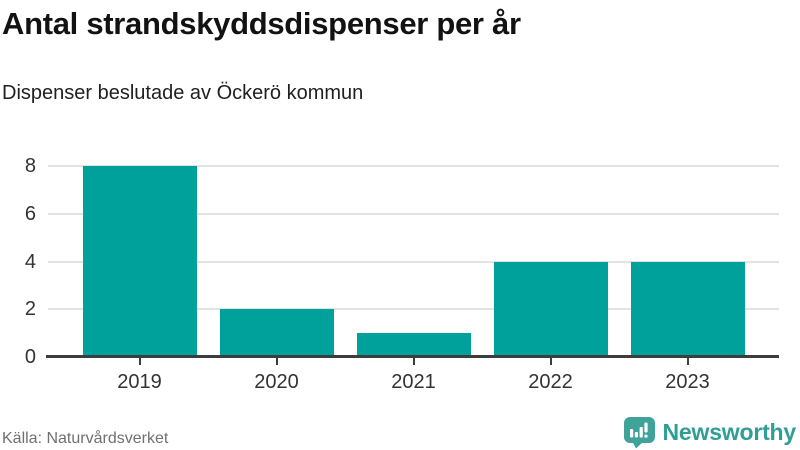 The height and width of the screenshot is (450, 800). Describe the element at coordinates (30, 261) in the screenshot. I see `y-axis-label-4: 4` at that location.